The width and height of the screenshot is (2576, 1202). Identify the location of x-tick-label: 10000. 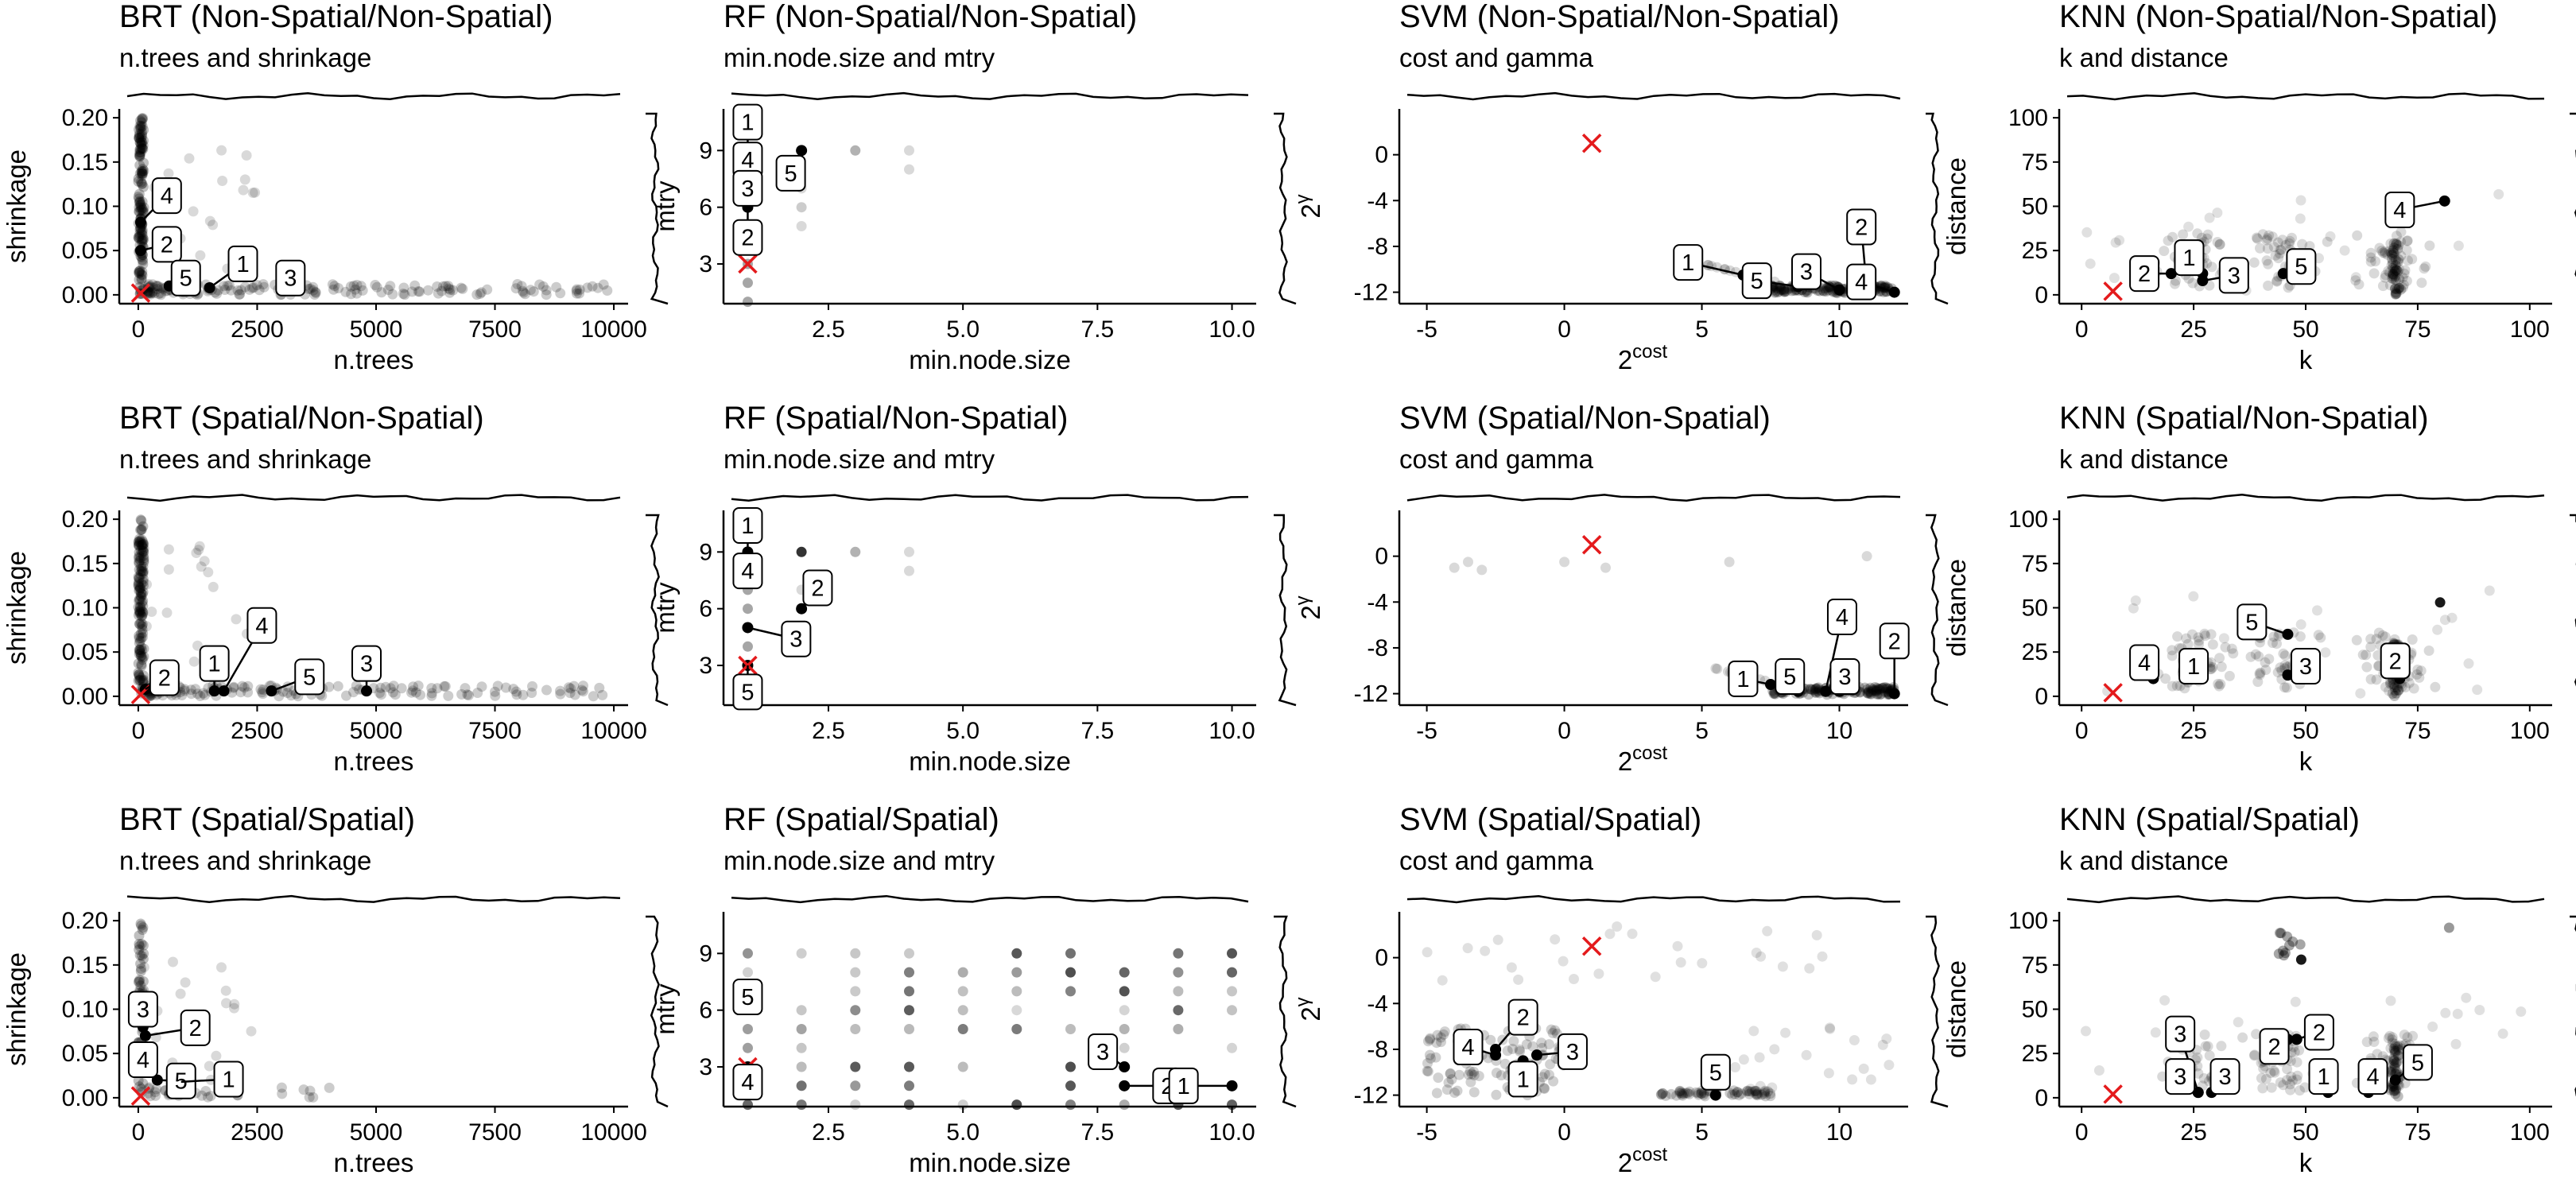
(613, 731).